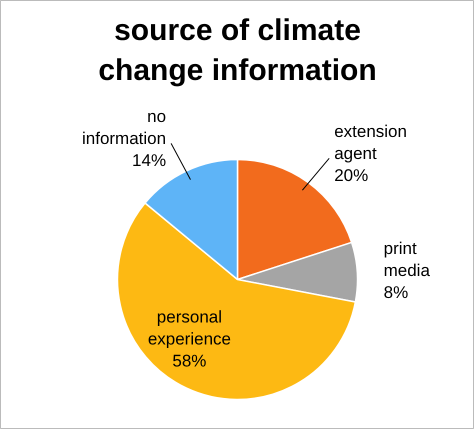 The width and height of the screenshot is (474, 429). Describe the element at coordinates (351, 175) in the screenshot. I see `data-label: 20%` at that location.